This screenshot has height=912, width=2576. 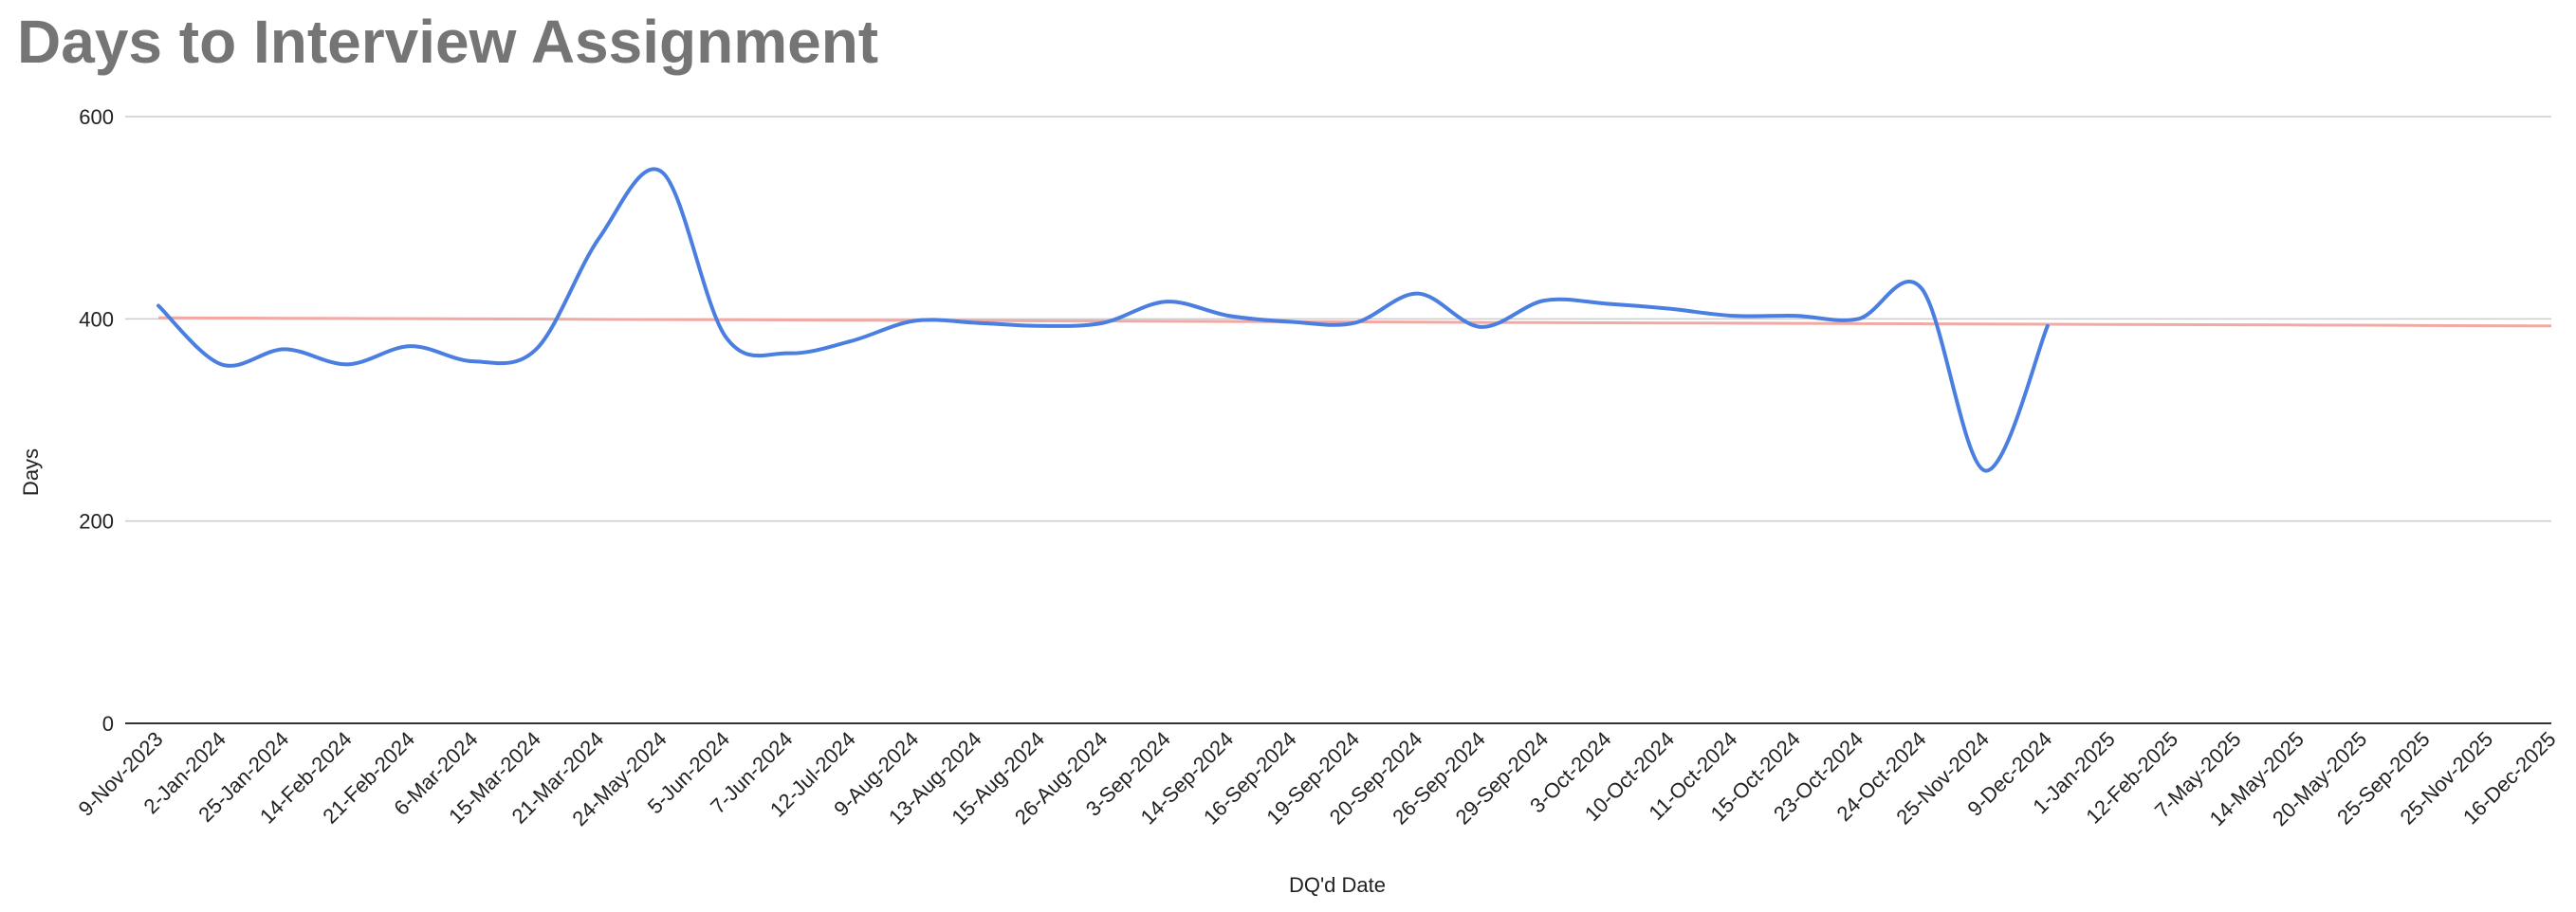 I want to click on y-tick-label: 600, so click(x=96, y=117).